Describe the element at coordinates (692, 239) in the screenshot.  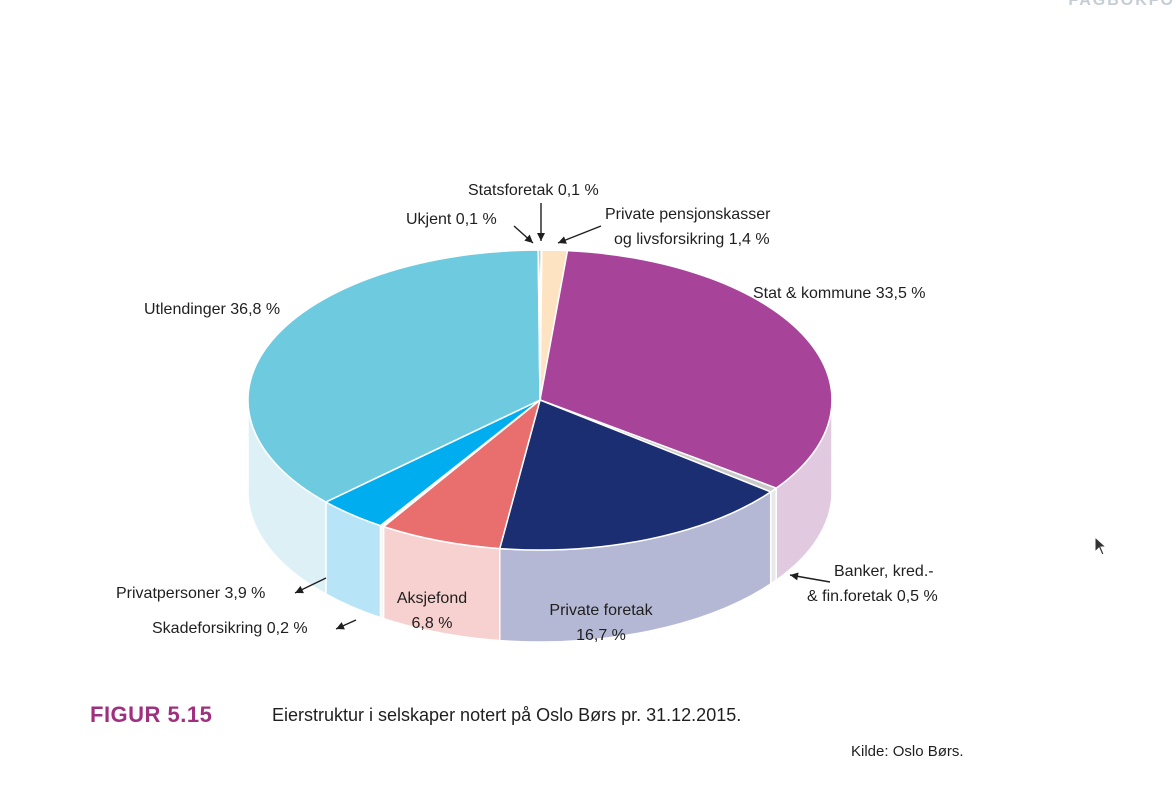
I see `label-line-private-pensjonskasser-og-livsforsikring: og livsforsikring 1,4 %` at that location.